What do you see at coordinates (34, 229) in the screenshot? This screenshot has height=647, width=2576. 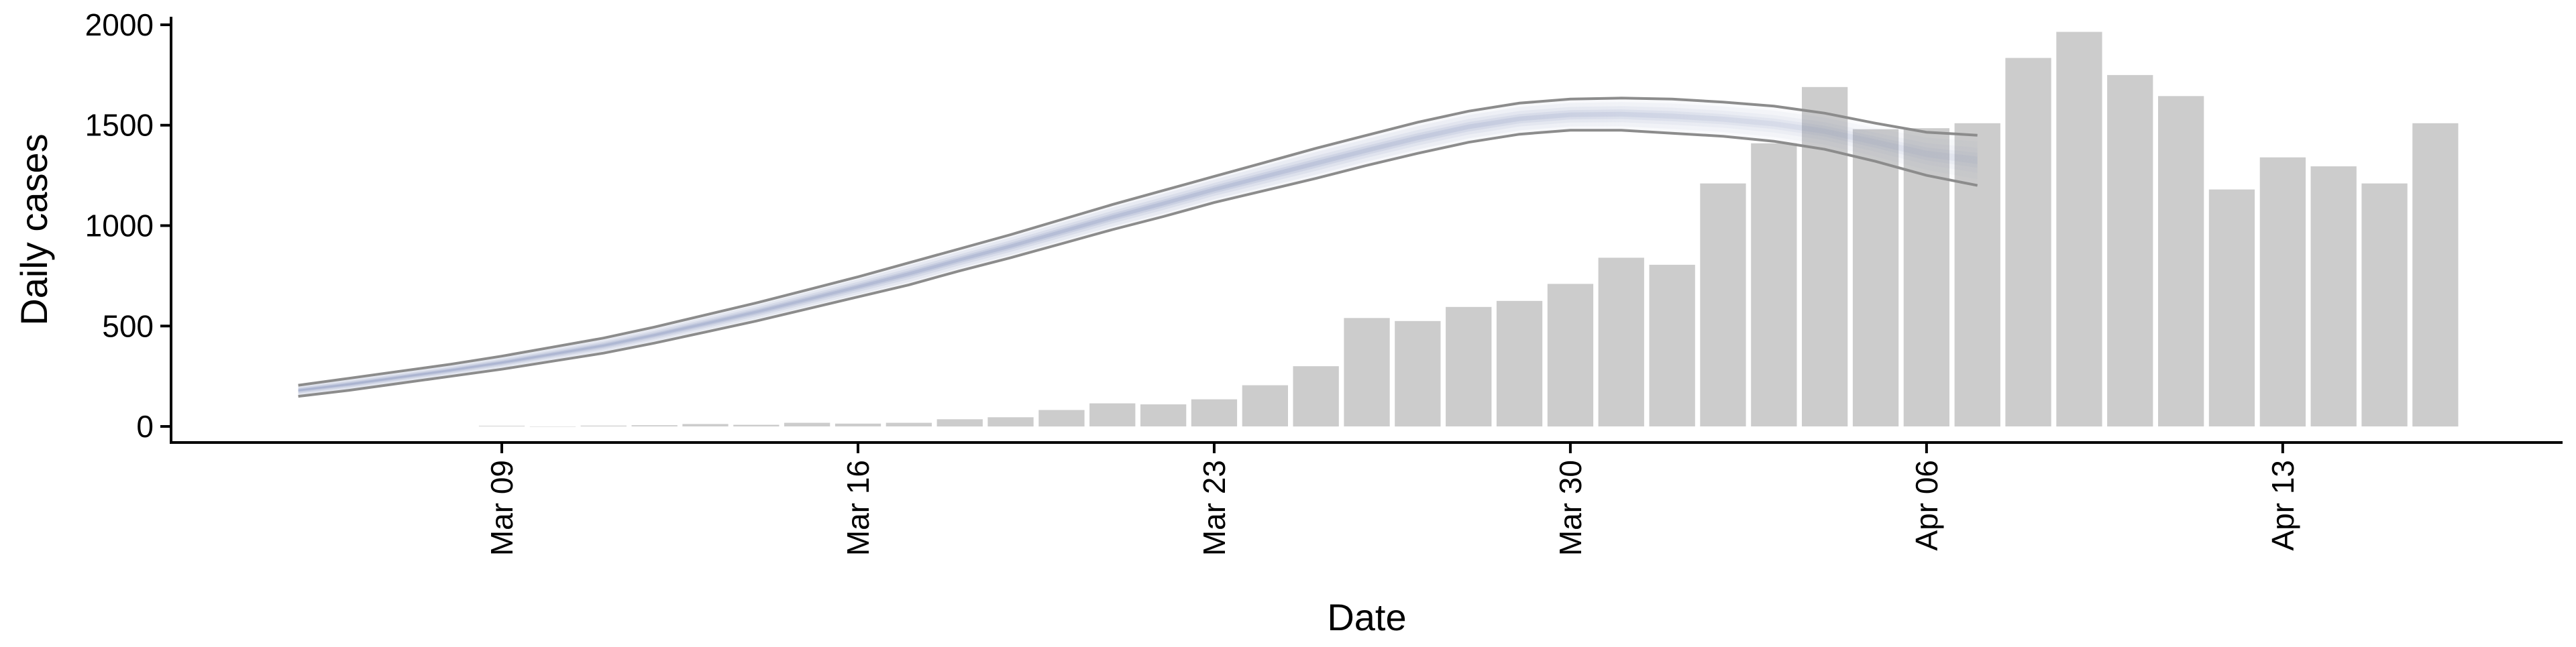 I see `y-axis-title: Daily cases` at bounding box center [34, 229].